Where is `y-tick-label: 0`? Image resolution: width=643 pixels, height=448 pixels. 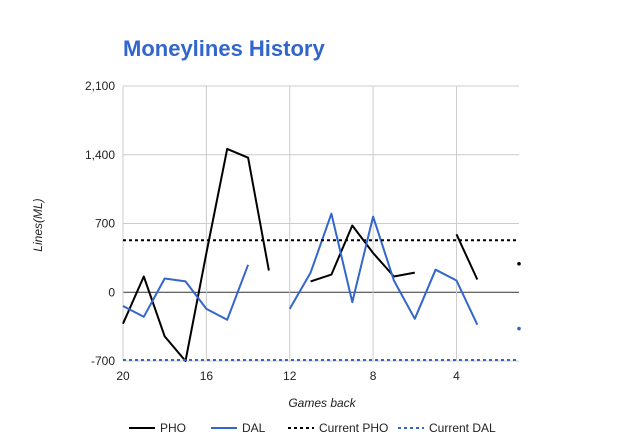
y-tick-label: 0 is located at coordinates (111, 292).